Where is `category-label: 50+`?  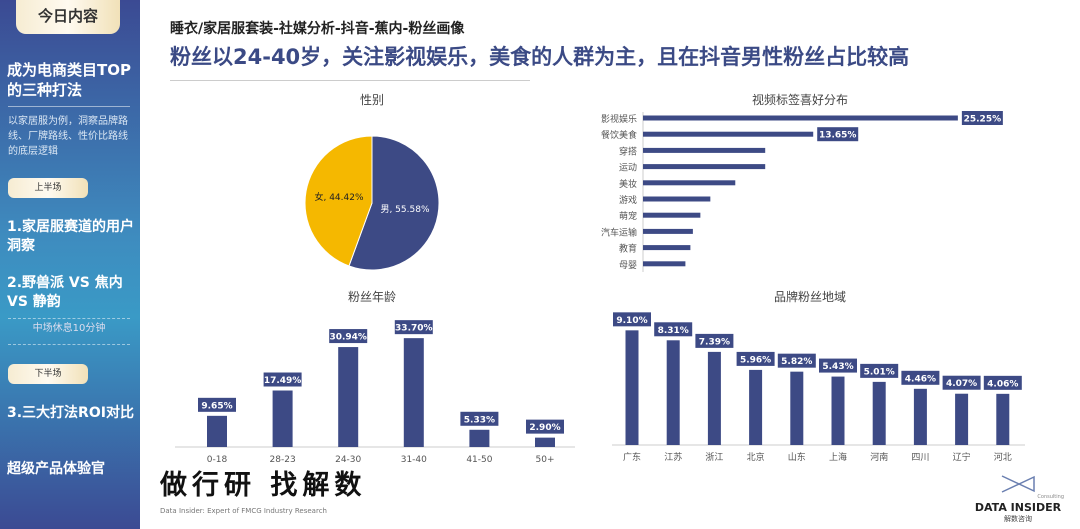 category-label: 50+ is located at coordinates (545, 460).